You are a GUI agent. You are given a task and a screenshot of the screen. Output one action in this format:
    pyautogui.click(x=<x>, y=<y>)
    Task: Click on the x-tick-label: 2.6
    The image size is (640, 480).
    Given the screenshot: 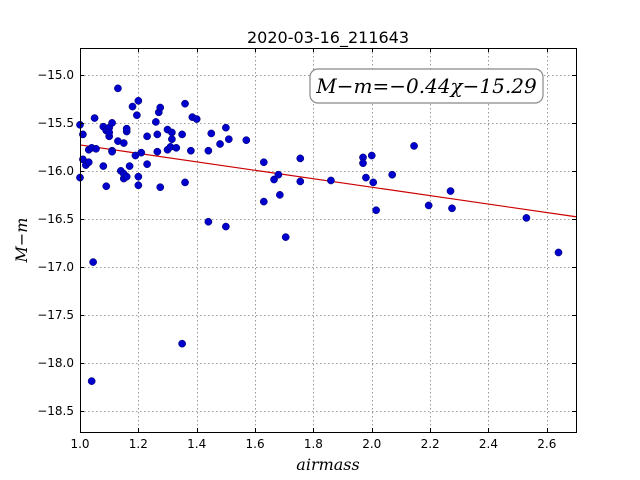 What is the action you would take?
    pyautogui.click(x=546, y=444)
    